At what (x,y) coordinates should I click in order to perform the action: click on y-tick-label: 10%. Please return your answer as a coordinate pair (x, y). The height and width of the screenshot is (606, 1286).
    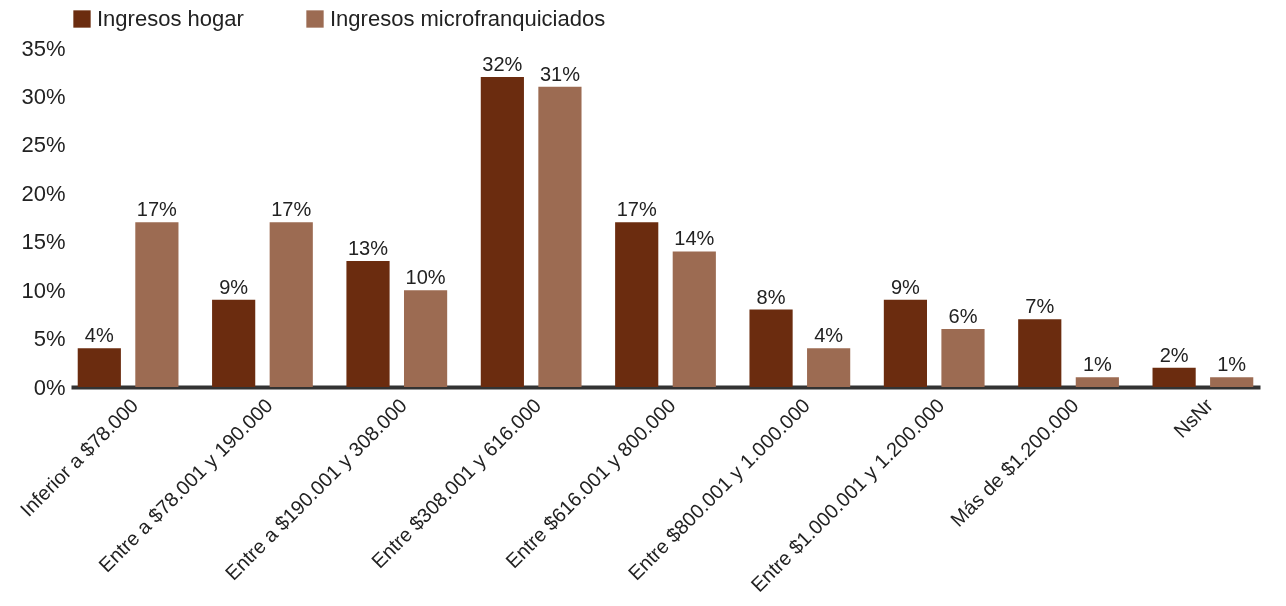
    Looking at the image, I should click on (43, 290).